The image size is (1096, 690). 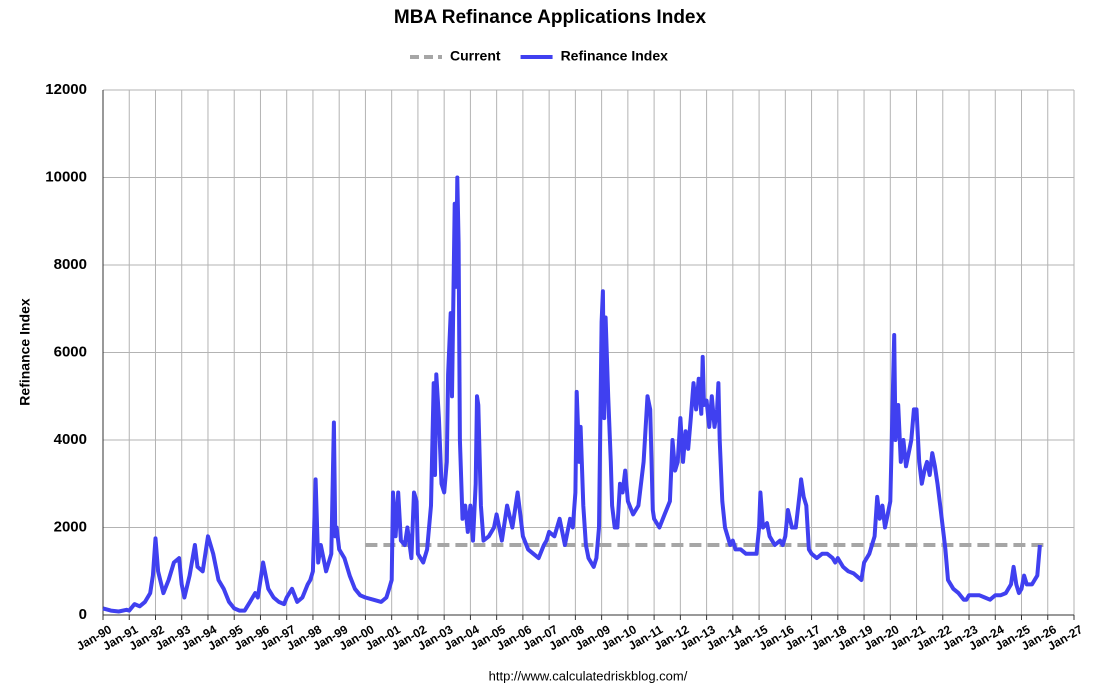 What do you see at coordinates (70, 439) in the screenshot?
I see `y-tick-label: 4000` at bounding box center [70, 439].